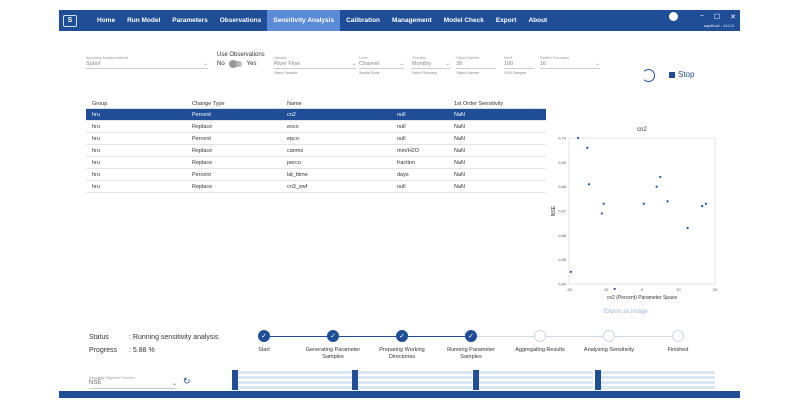 The image size is (800, 408). I want to click on nav-item-model-check: Model Check, so click(463, 20).